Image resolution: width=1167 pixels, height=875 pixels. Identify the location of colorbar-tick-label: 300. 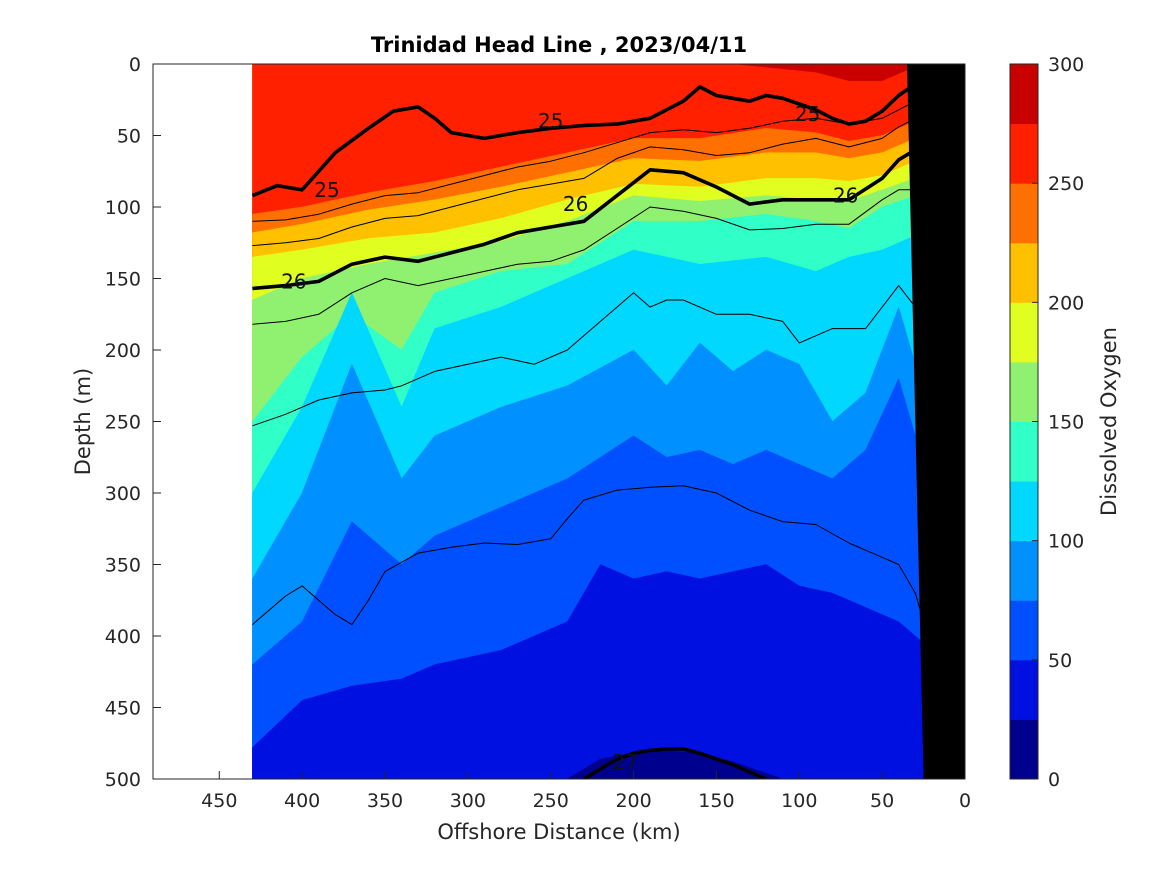
(1066, 65).